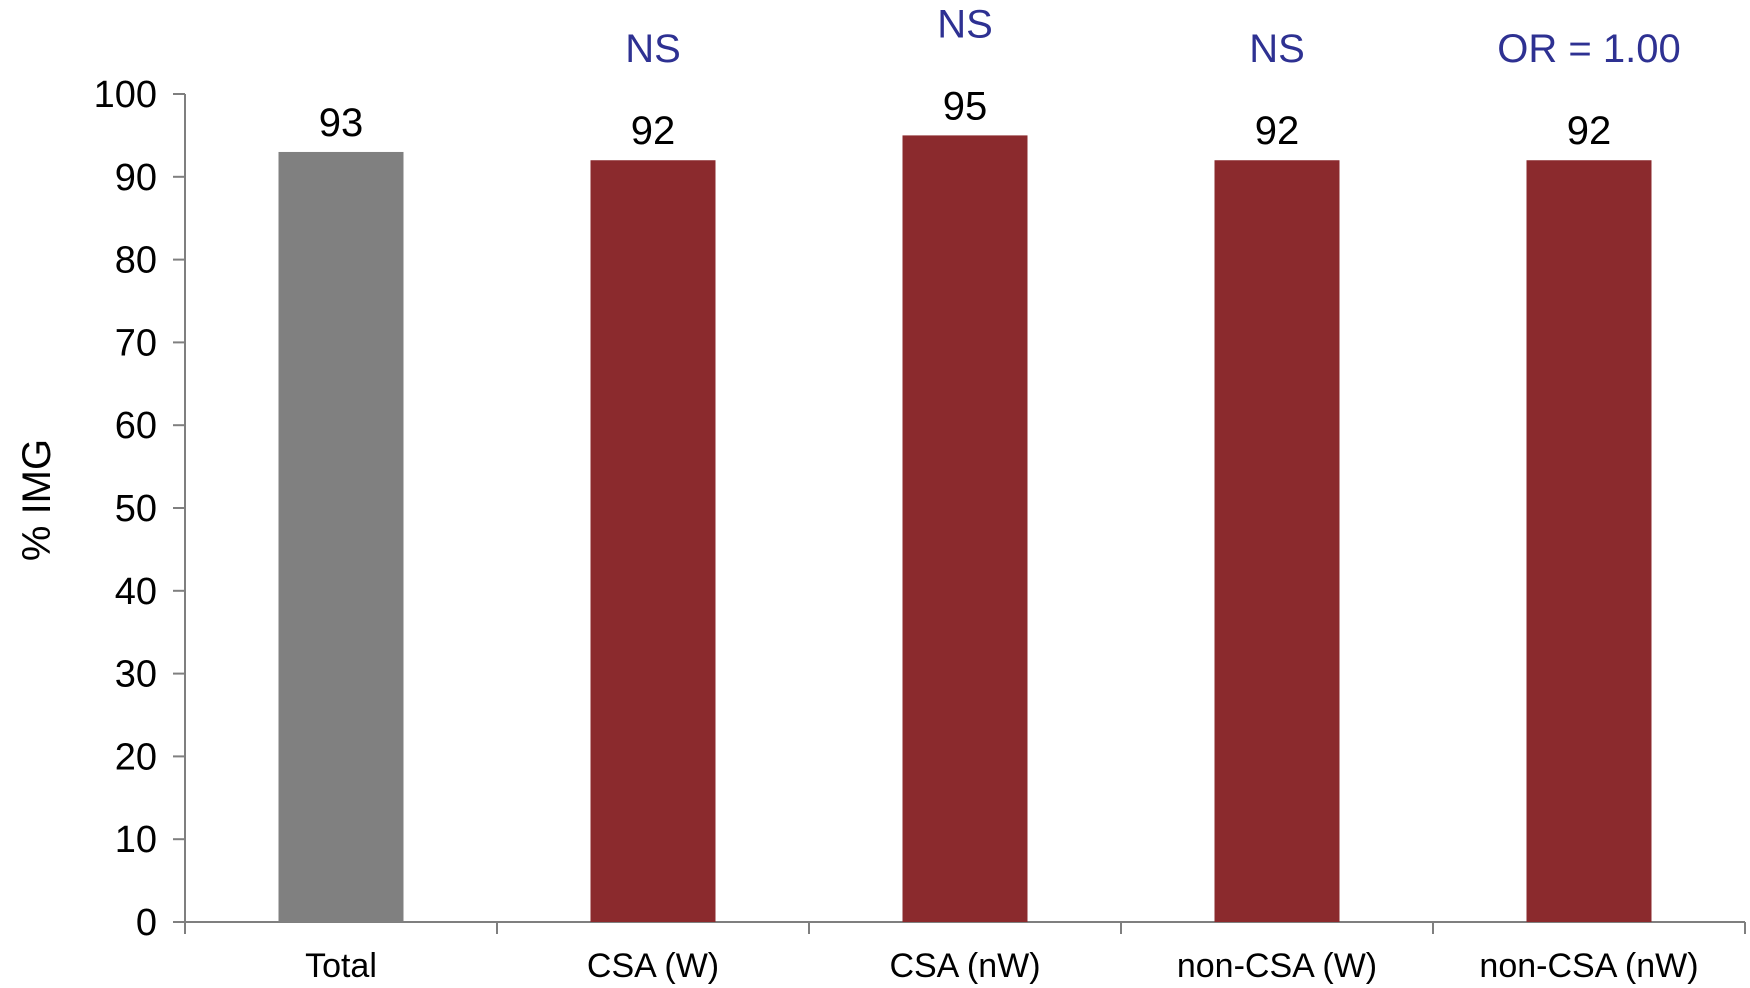 This screenshot has height=988, width=1750. What do you see at coordinates (1588, 966) in the screenshot?
I see `x-category-label: non-CSA (nW)` at bounding box center [1588, 966].